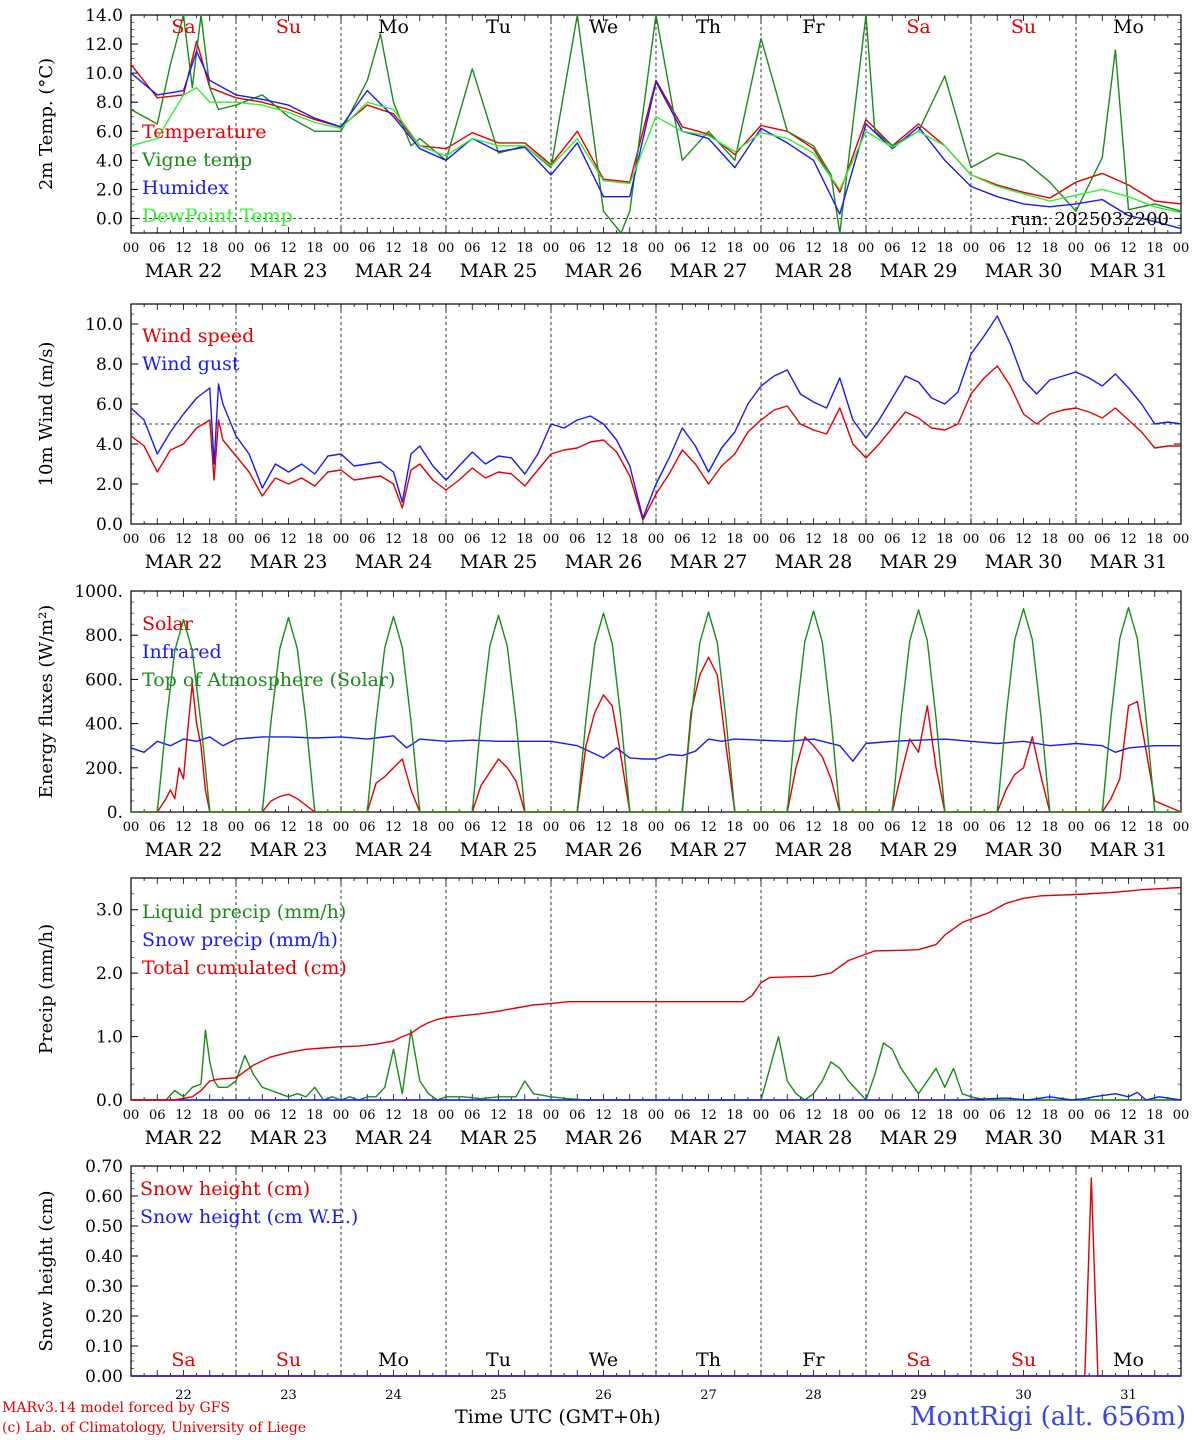 The width and height of the screenshot is (1194, 1440). I want to click on weekday-label: We, so click(603, 1360).